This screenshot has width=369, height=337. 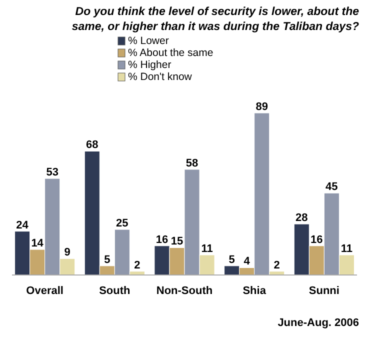 I want to click on x-tick-label: Sunni, so click(x=324, y=291).